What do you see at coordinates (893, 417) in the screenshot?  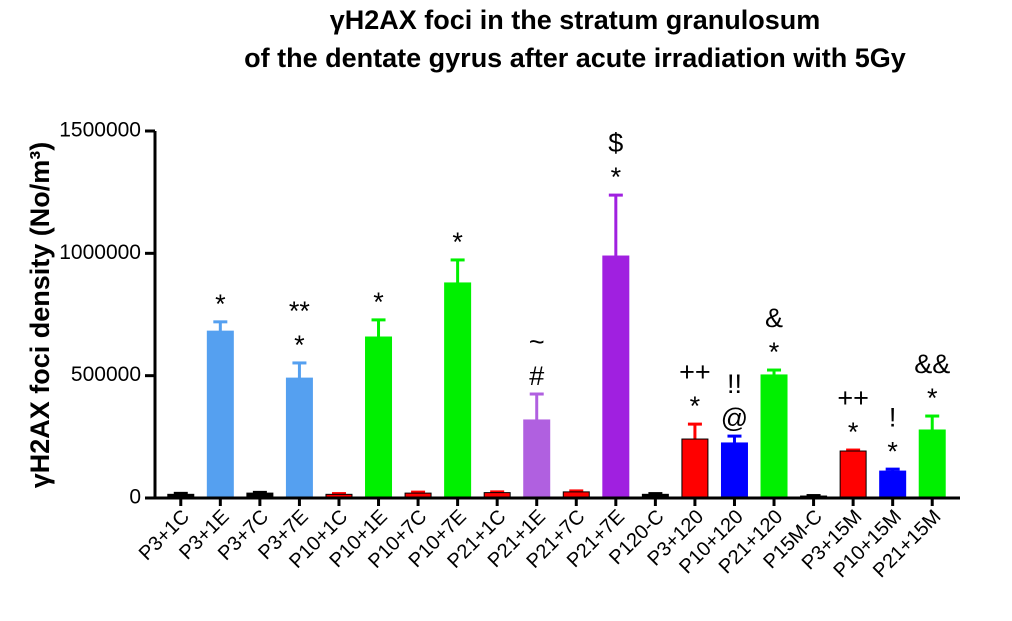 I see `annotation: !` at bounding box center [893, 417].